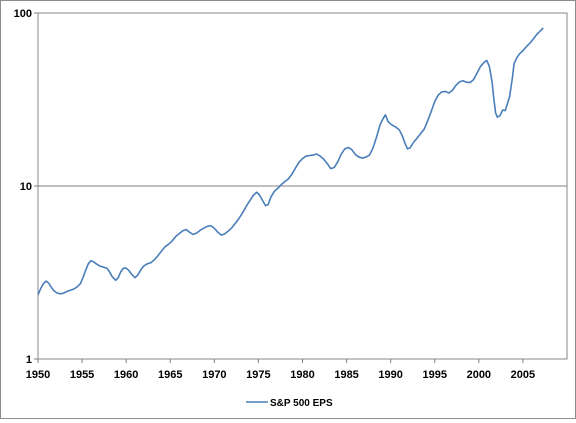 Image resolution: width=576 pixels, height=423 pixels. What do you see at coordinates (126, 375) in the screenshot?
I see `x-tick-label: 1960` at bounding box center [126, 375].